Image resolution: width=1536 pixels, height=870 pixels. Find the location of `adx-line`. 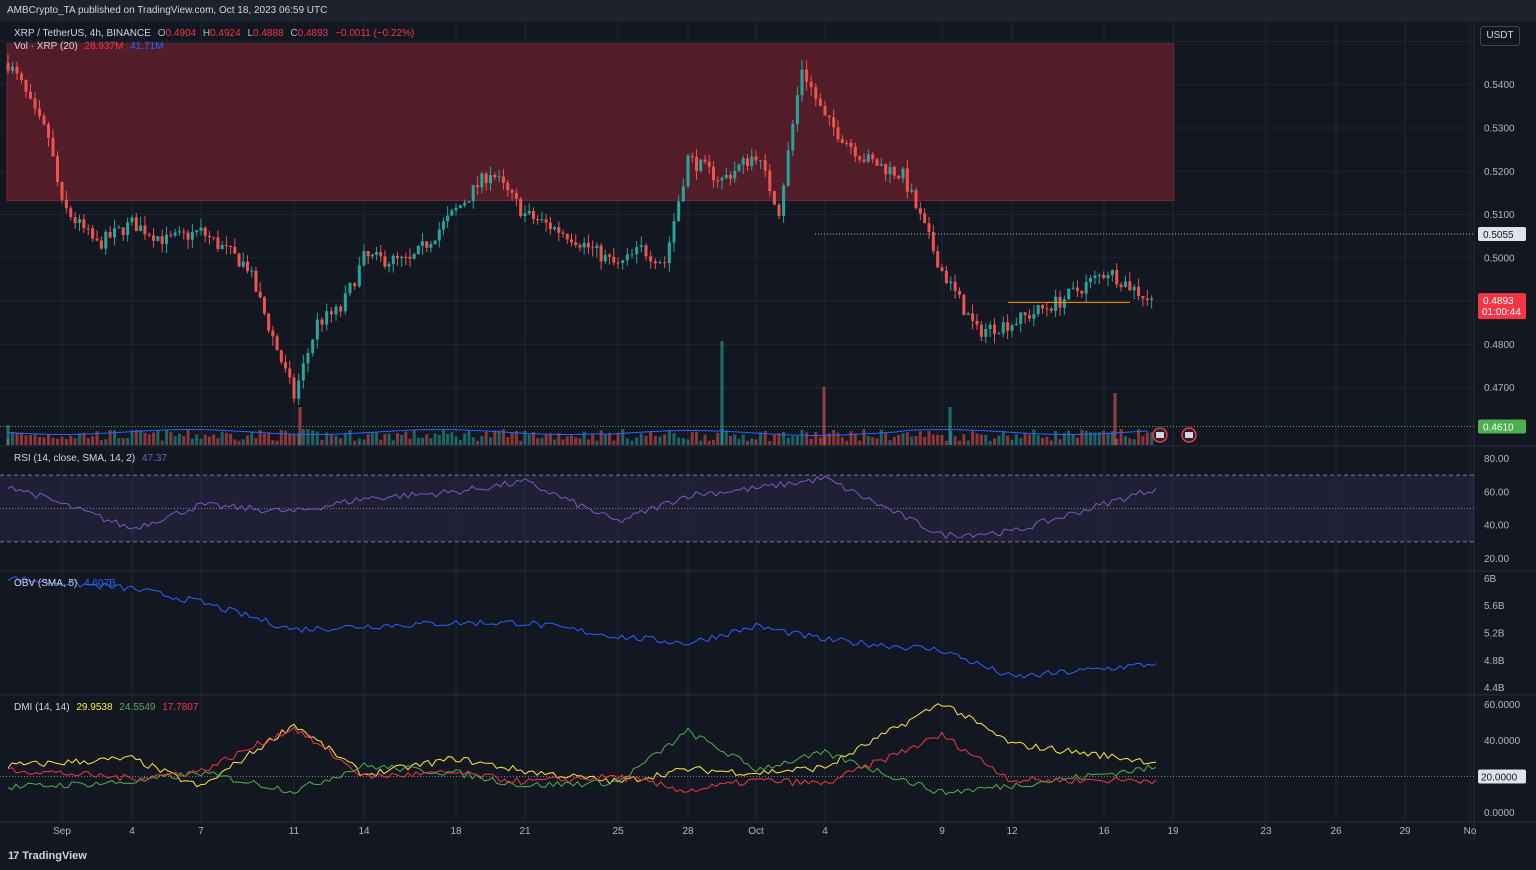

adx-line is located at coordinates (582, 745).